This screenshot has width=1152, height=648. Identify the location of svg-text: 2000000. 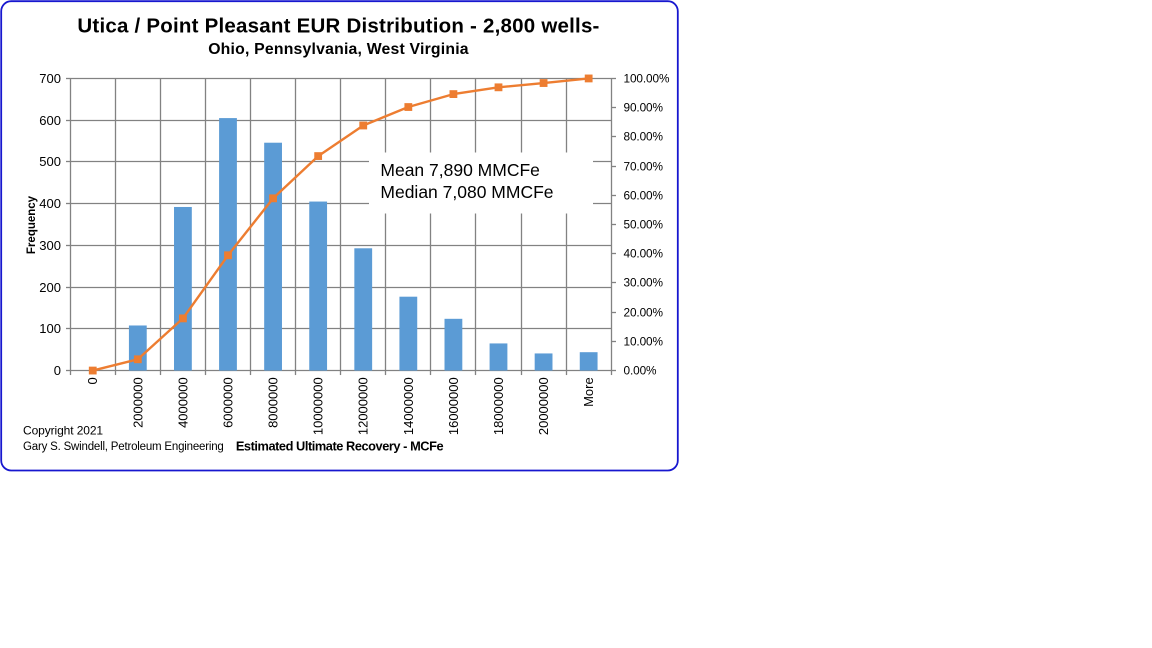
(137, 402).